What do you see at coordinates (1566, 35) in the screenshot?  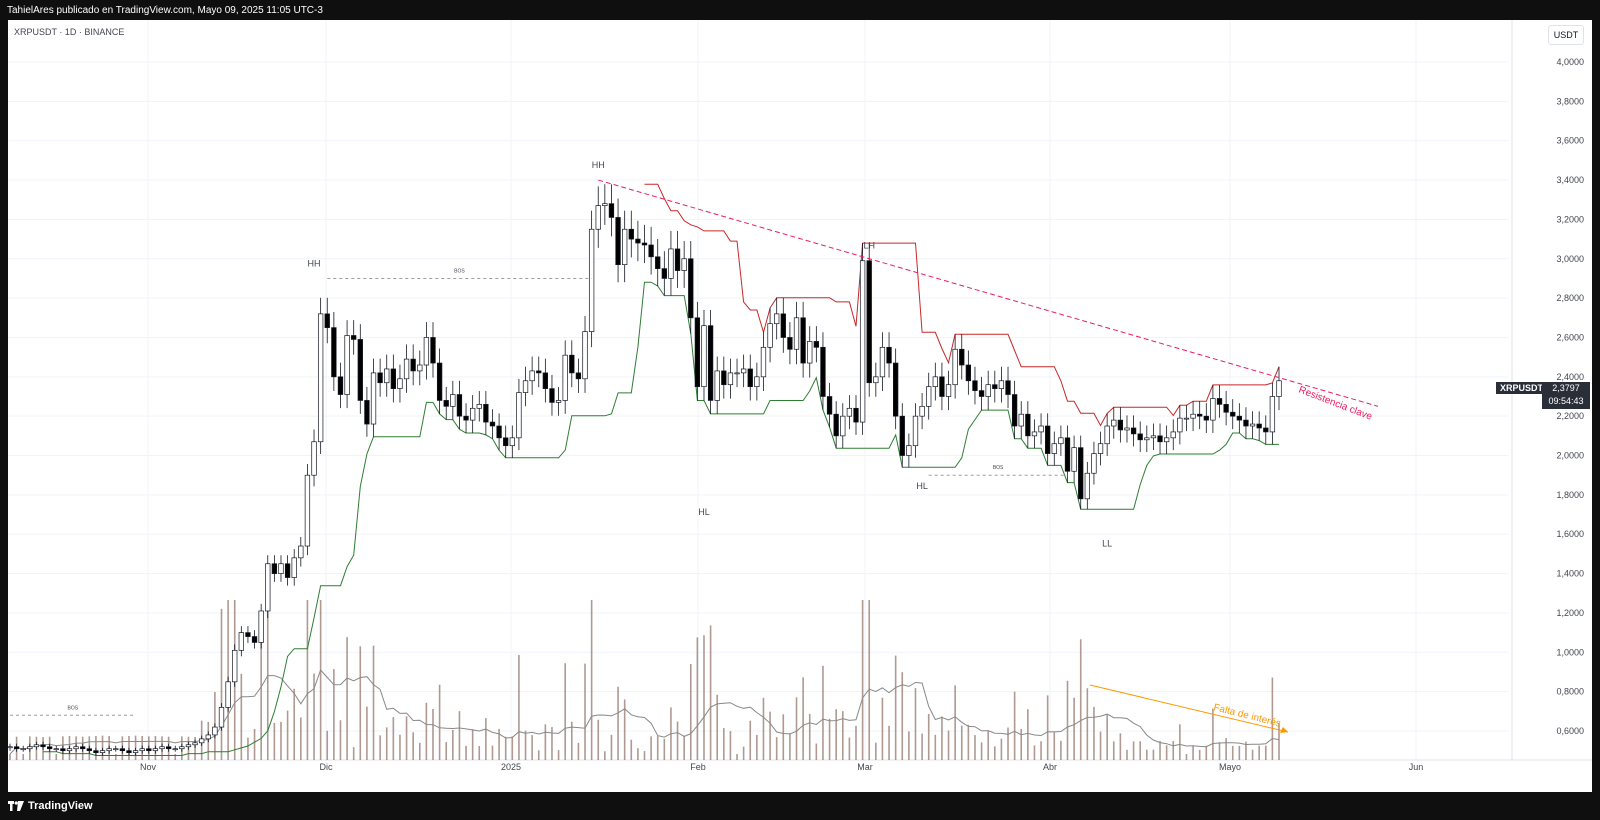 I see `currency-button: USDT` at bounding box center [1566, 35].